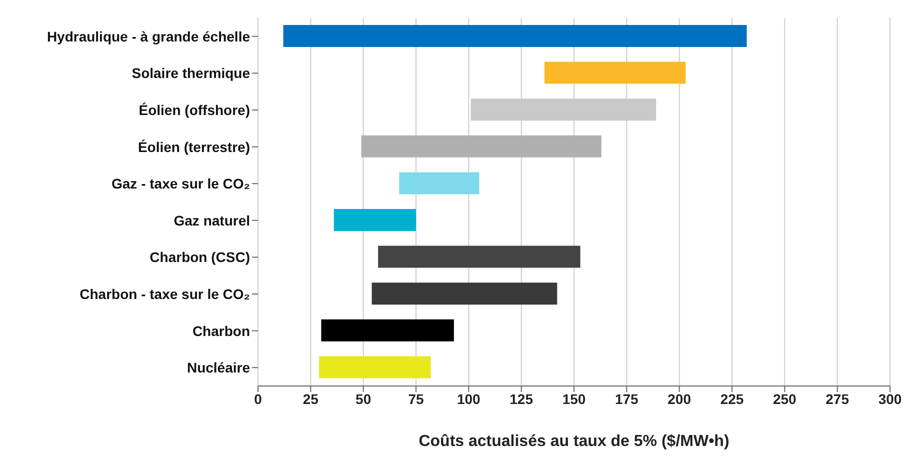 The width and height of the screenshot is (914, 464). I want to click on y-tick-label: Charbon - taxe sur le CO₂, so click(165, 294).